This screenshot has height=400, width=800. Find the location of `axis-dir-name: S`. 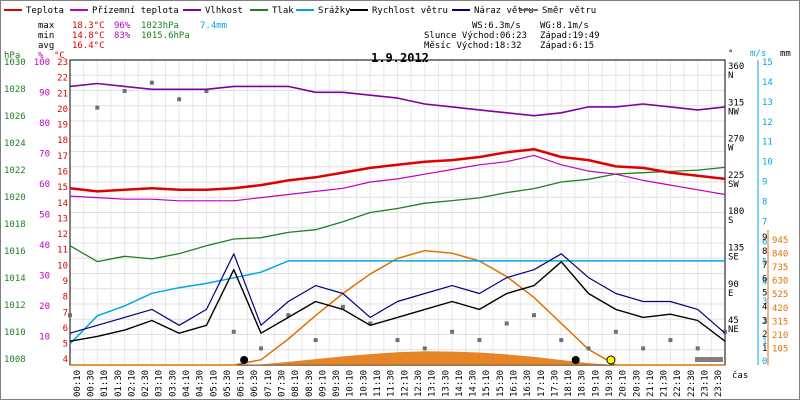

axis-dir-name: S is located at coordinates (730, 221).